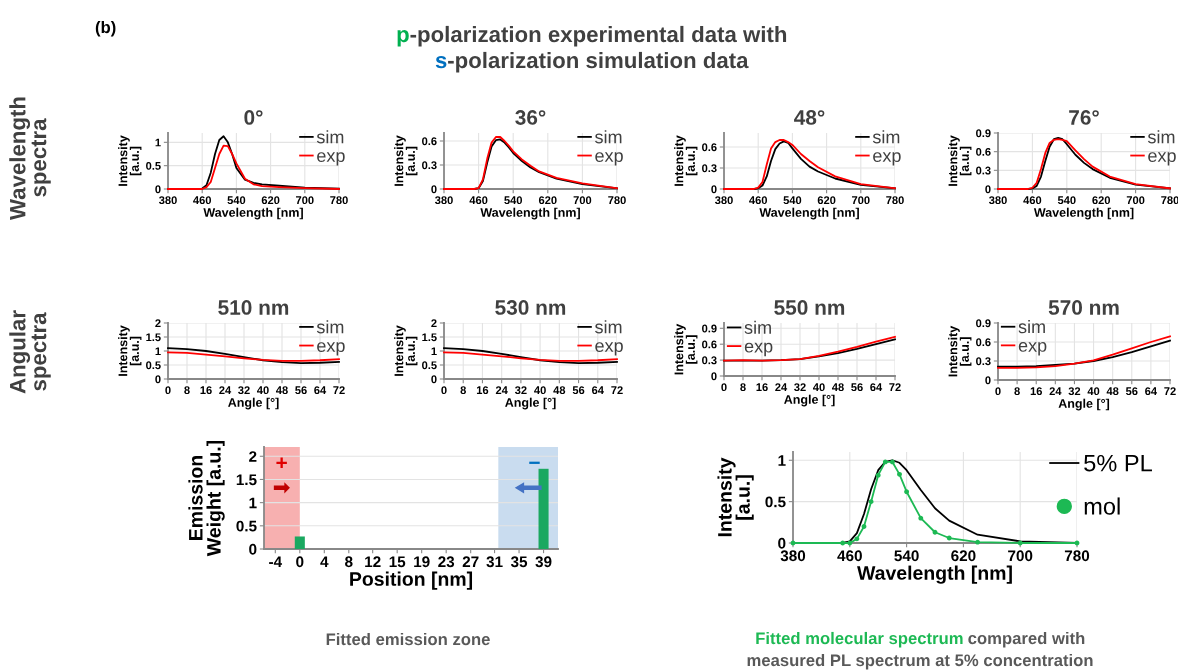 This screenshot has height=672, width=1178. I want to click on chart-title: 510 nm, so click(253, 307).